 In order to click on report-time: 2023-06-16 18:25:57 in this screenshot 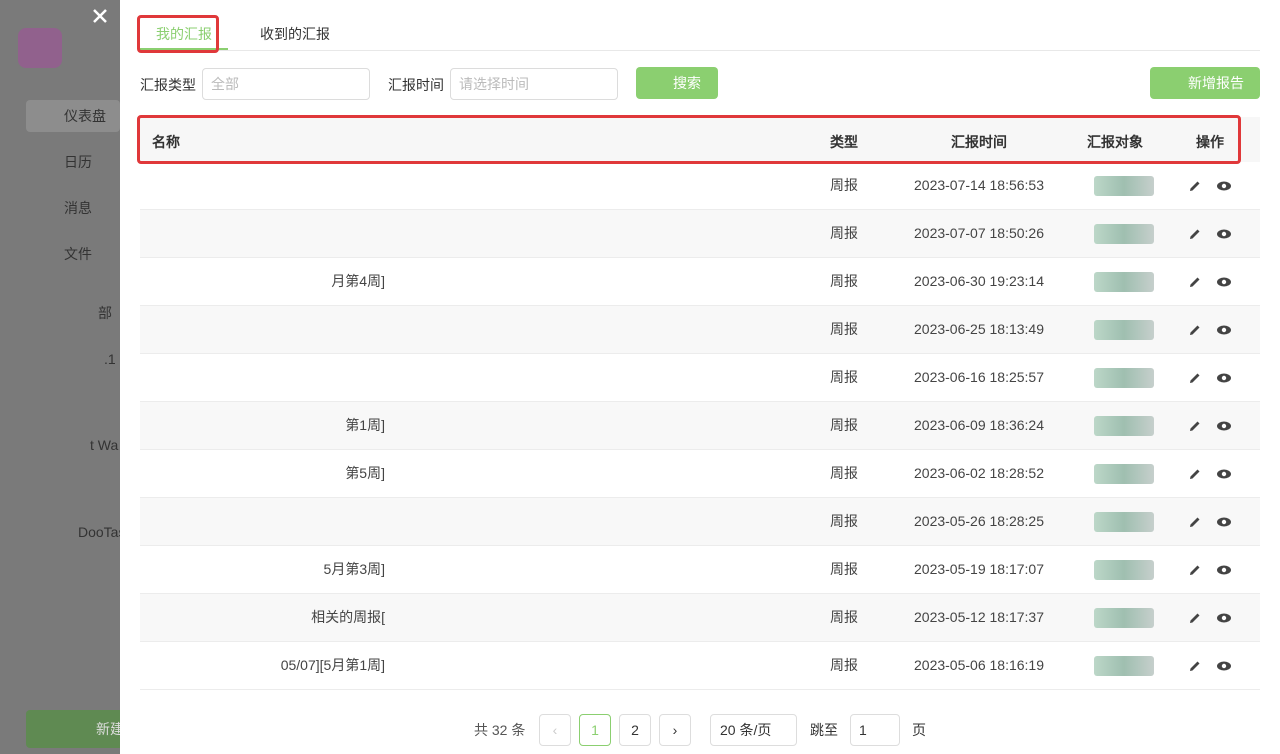, I will do `click(979, 377)`.